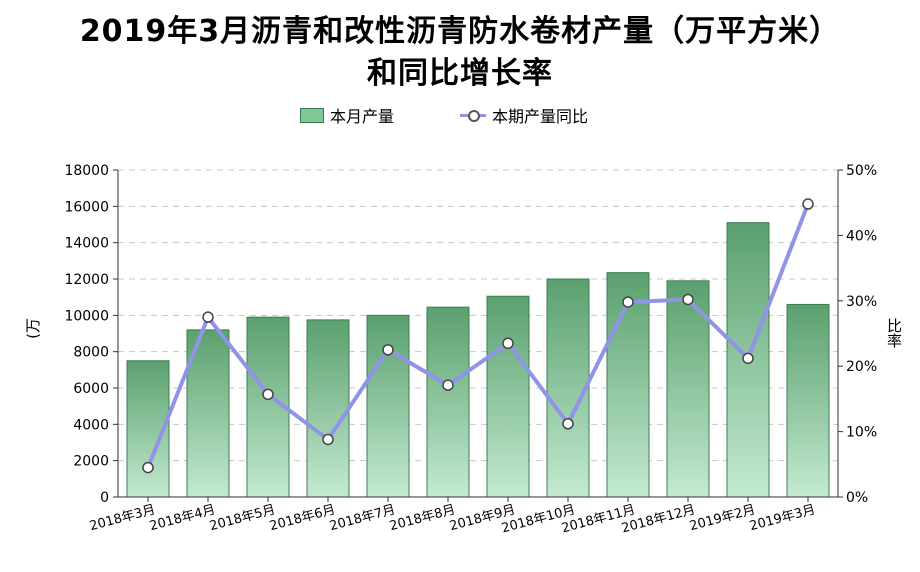 This screenshot has height=572, width=920. Describe the element at coordinates (861, 171) in the screenshot. I see `y-right-tick-label: 50%` at that location.